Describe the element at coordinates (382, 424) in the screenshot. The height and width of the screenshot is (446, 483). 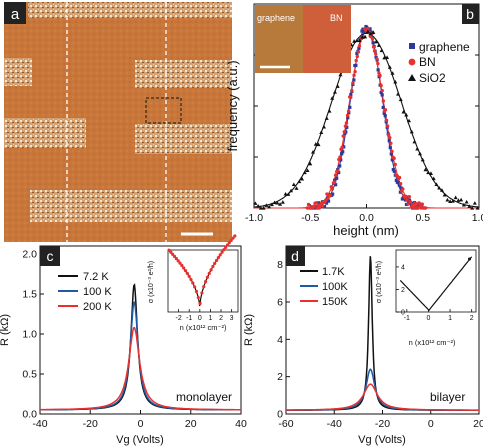
I see `panel-d-xtick-label-2: -20` at that location.